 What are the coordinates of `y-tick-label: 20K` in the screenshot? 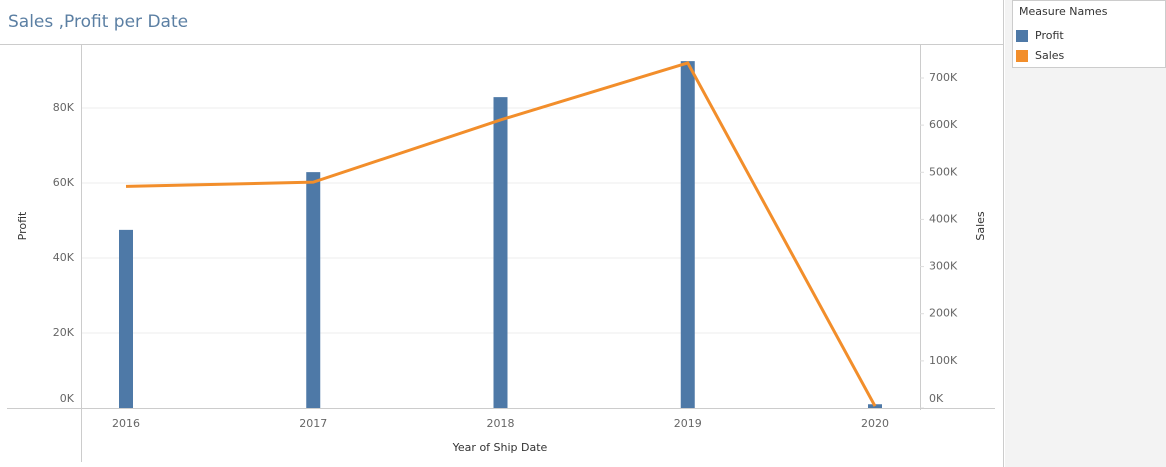 It's located at (64, 332).